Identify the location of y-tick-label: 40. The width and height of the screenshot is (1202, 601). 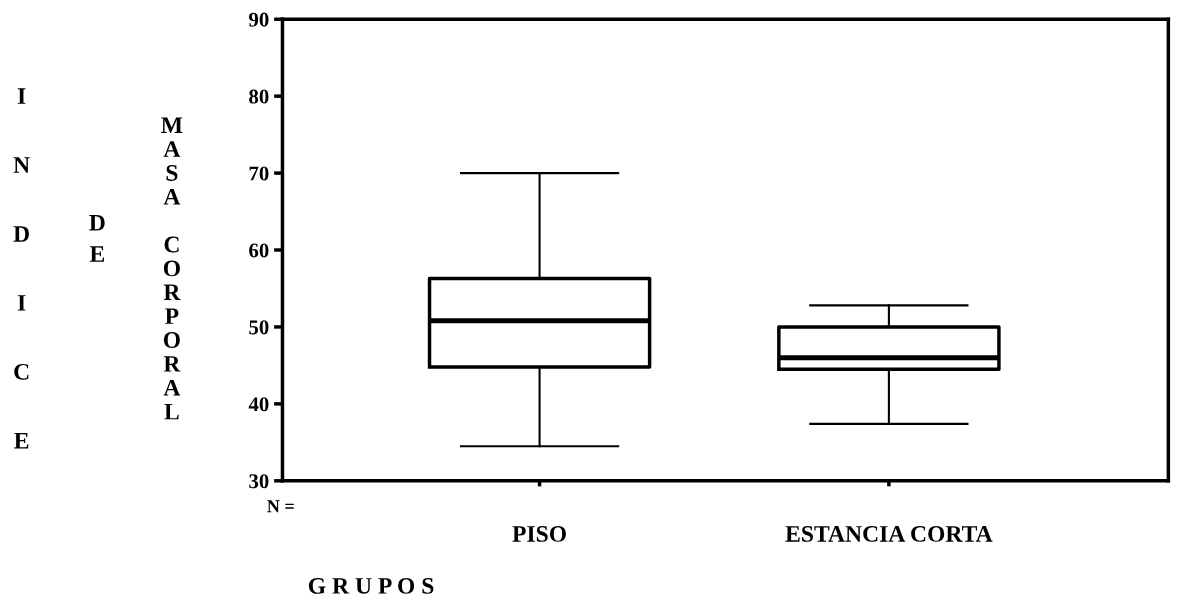
(258, 404).